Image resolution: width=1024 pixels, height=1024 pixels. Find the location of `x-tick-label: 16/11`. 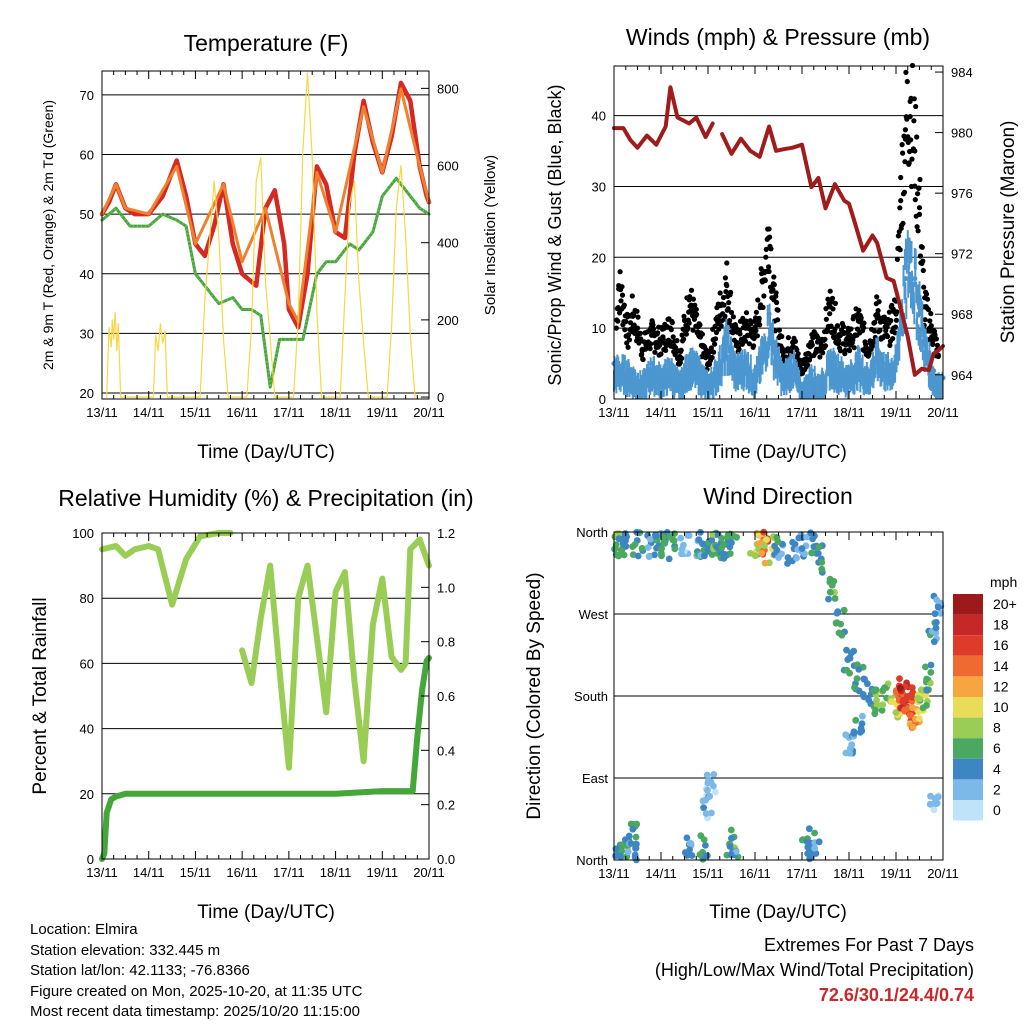

x-tick-label: 16/11 is located at coordinates (755, 412).